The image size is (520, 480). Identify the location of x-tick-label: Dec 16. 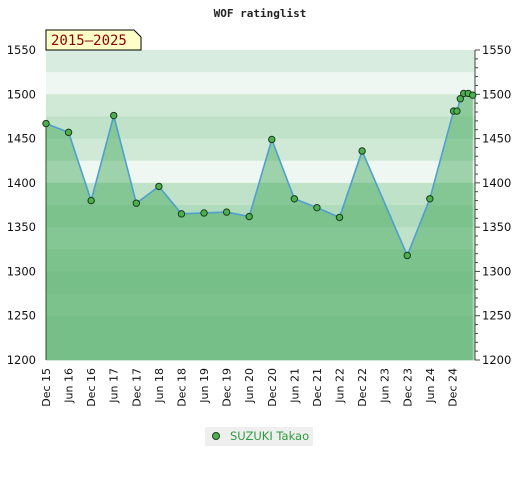
(91, 387).